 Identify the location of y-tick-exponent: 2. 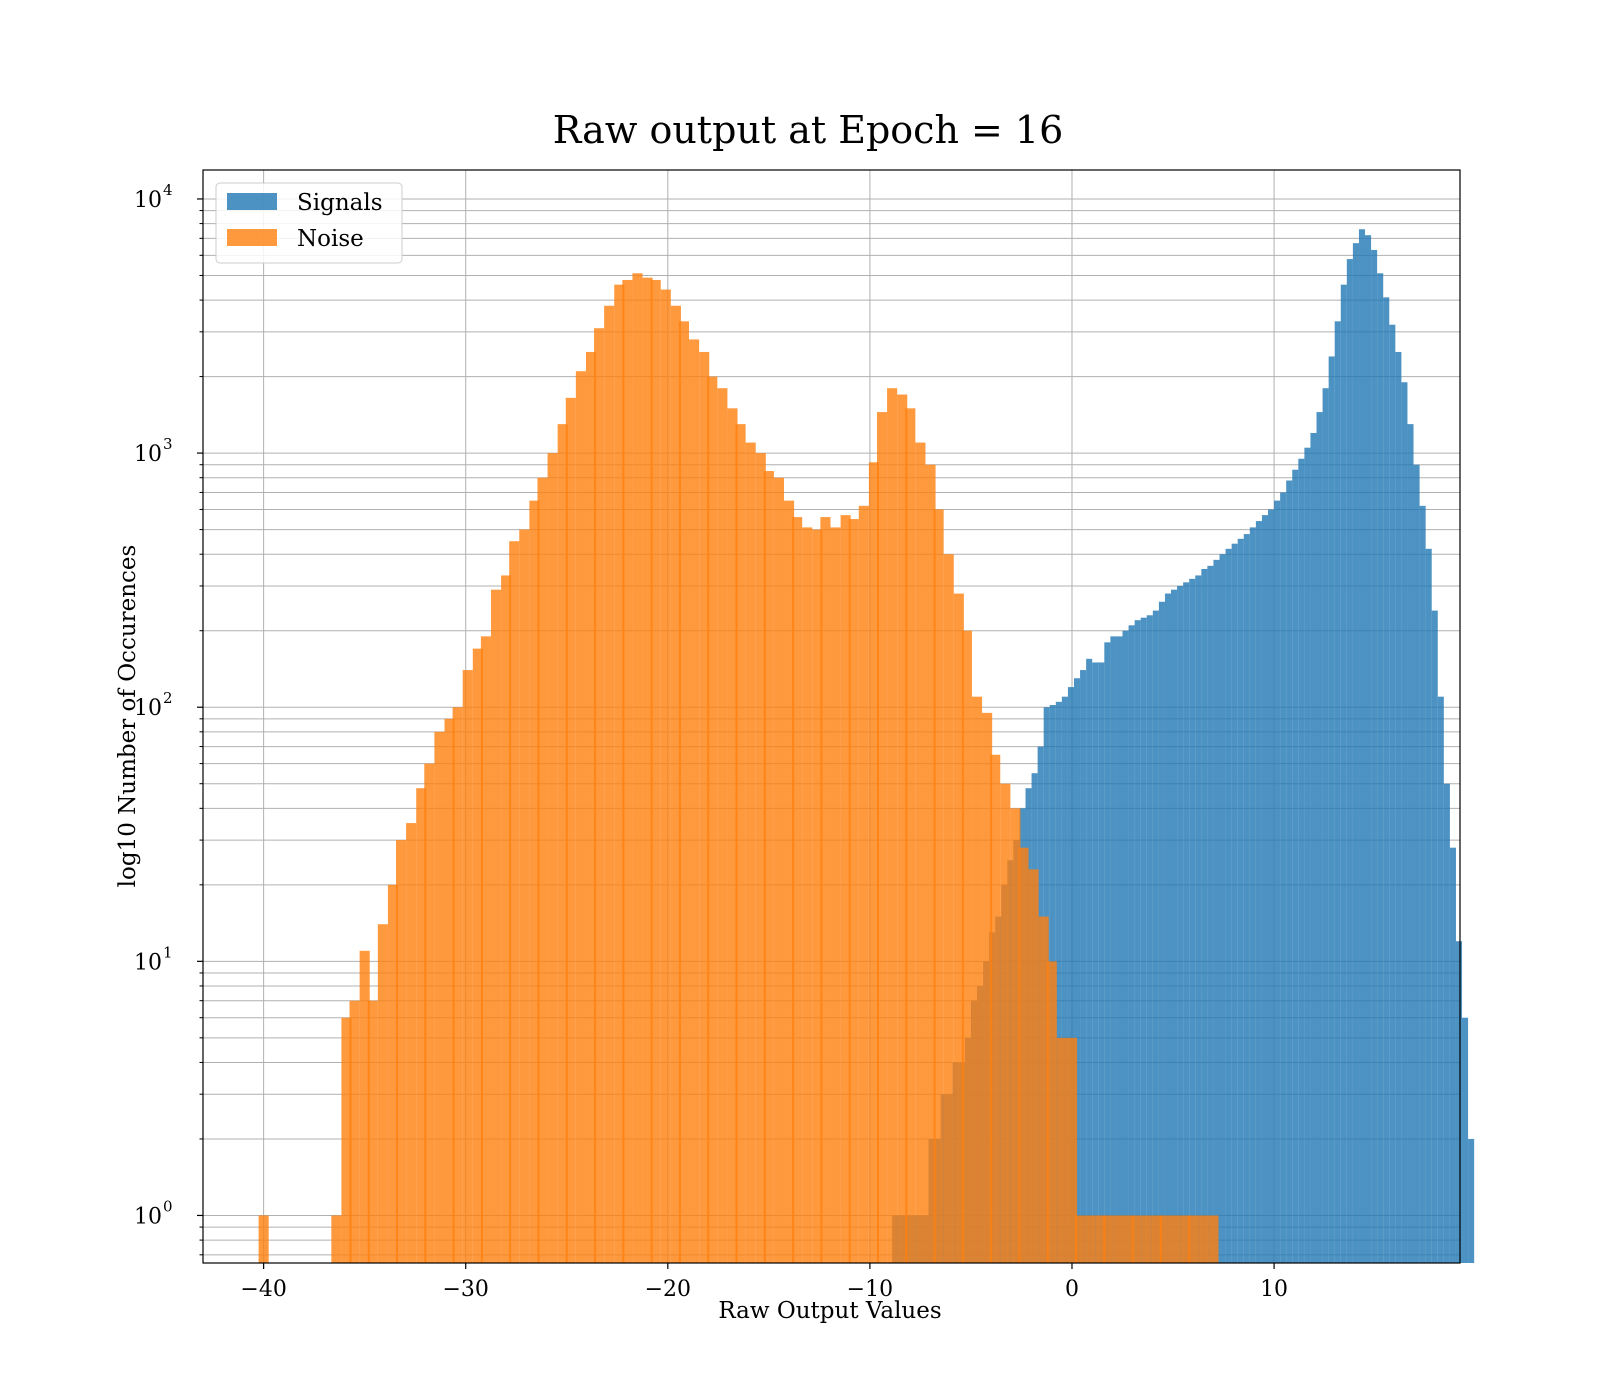
(168, 698).